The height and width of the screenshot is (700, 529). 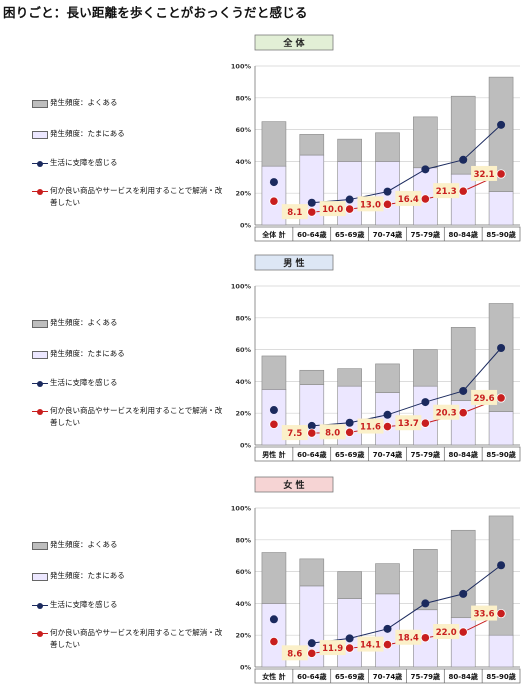 I want to click on data-label: 11.6, so click(x=370, y=428).